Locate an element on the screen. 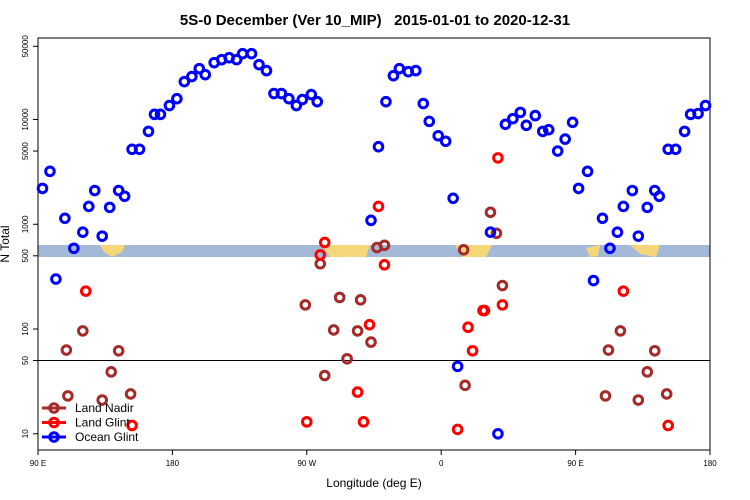  y-tick-label: 10 is located at coordinates (25, 433).